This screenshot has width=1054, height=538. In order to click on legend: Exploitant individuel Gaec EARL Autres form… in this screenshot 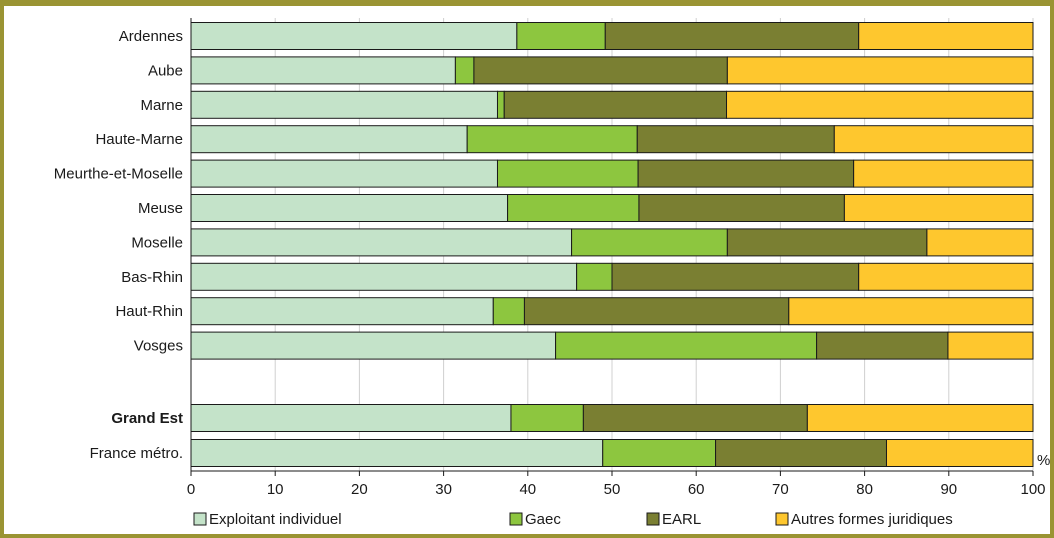, I will do `click(573, 519)`.